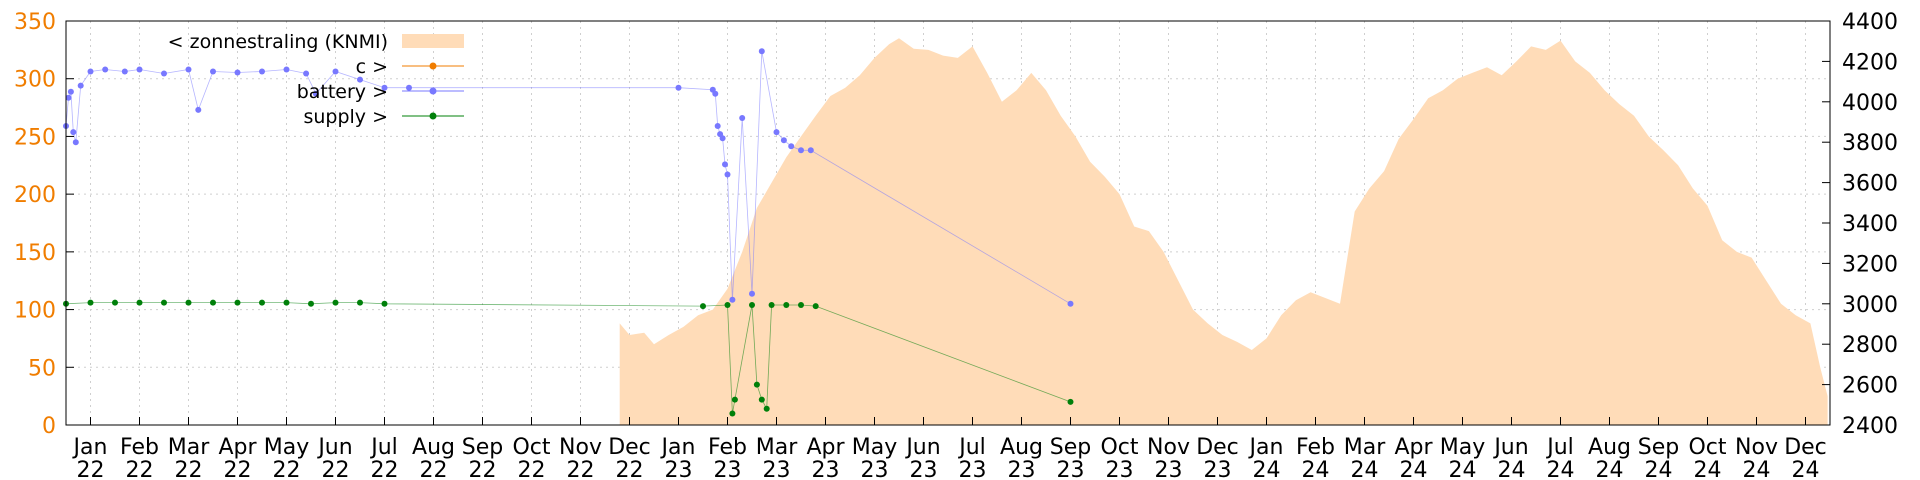  What do you see at coordinates (35, 80) in the screenshot?
I see `y-left-tick-label: 300` at bounding box center [35, 80].